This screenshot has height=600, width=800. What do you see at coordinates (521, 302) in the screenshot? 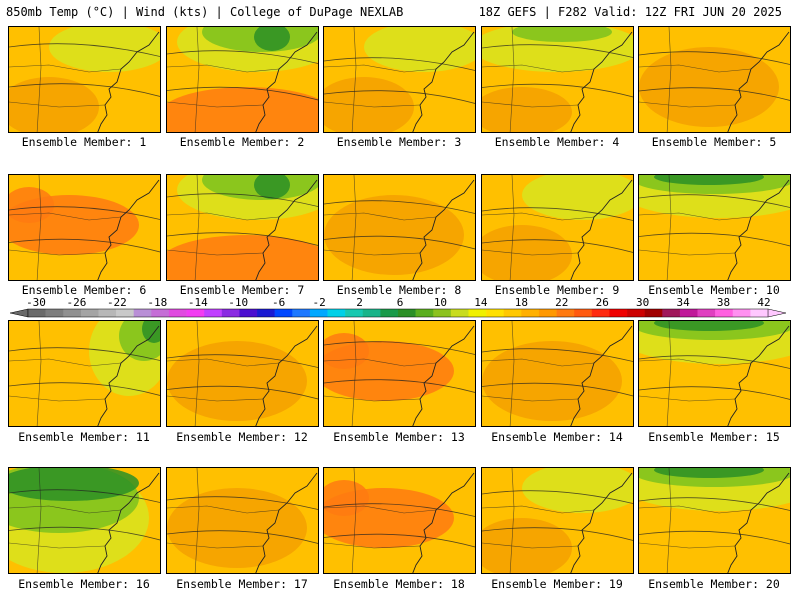
I see `colorbar-tick-label: 18` at bounding box center [521, 302].